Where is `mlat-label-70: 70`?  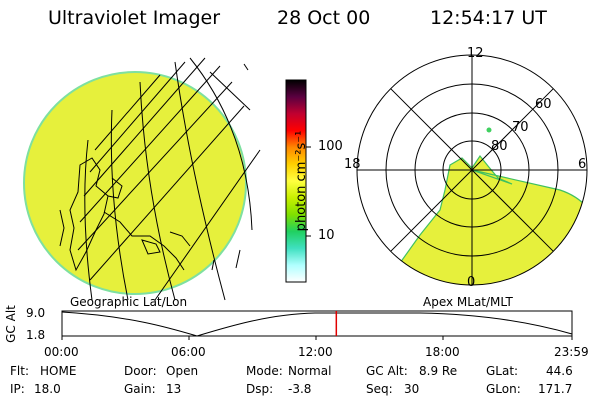 mlat-label-70: 70 is located at coordinates (520, 127).